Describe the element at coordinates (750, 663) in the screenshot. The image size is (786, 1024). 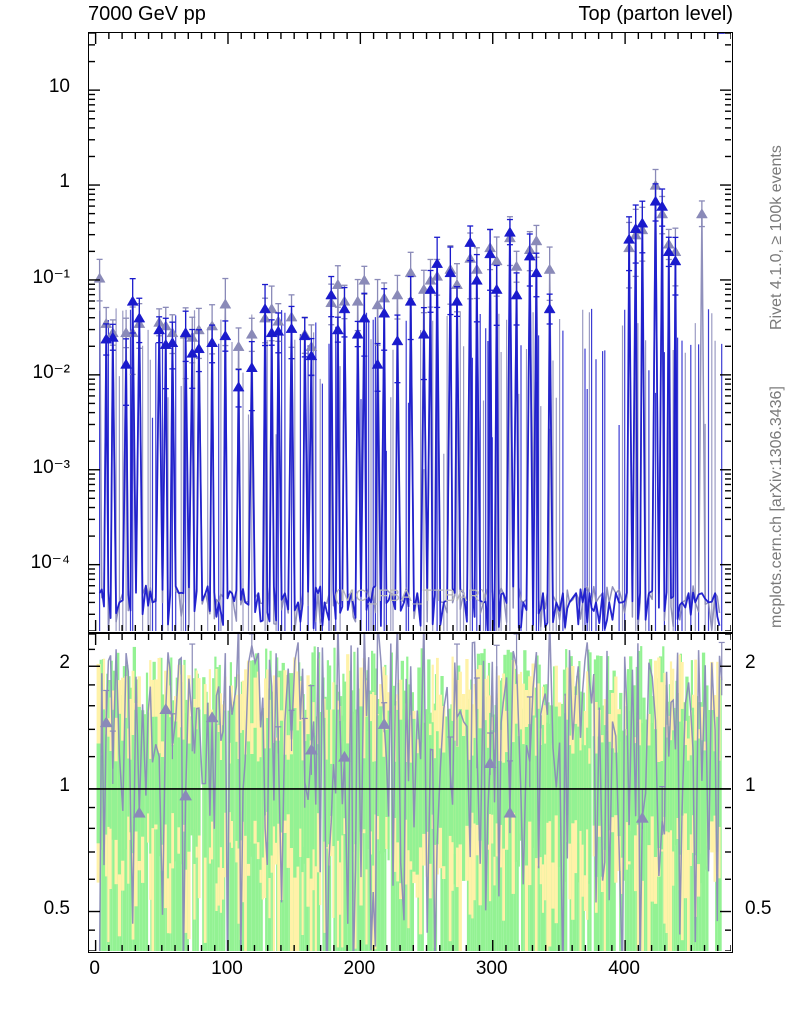
I see `ratio-tick-label-right: 2` at that location.